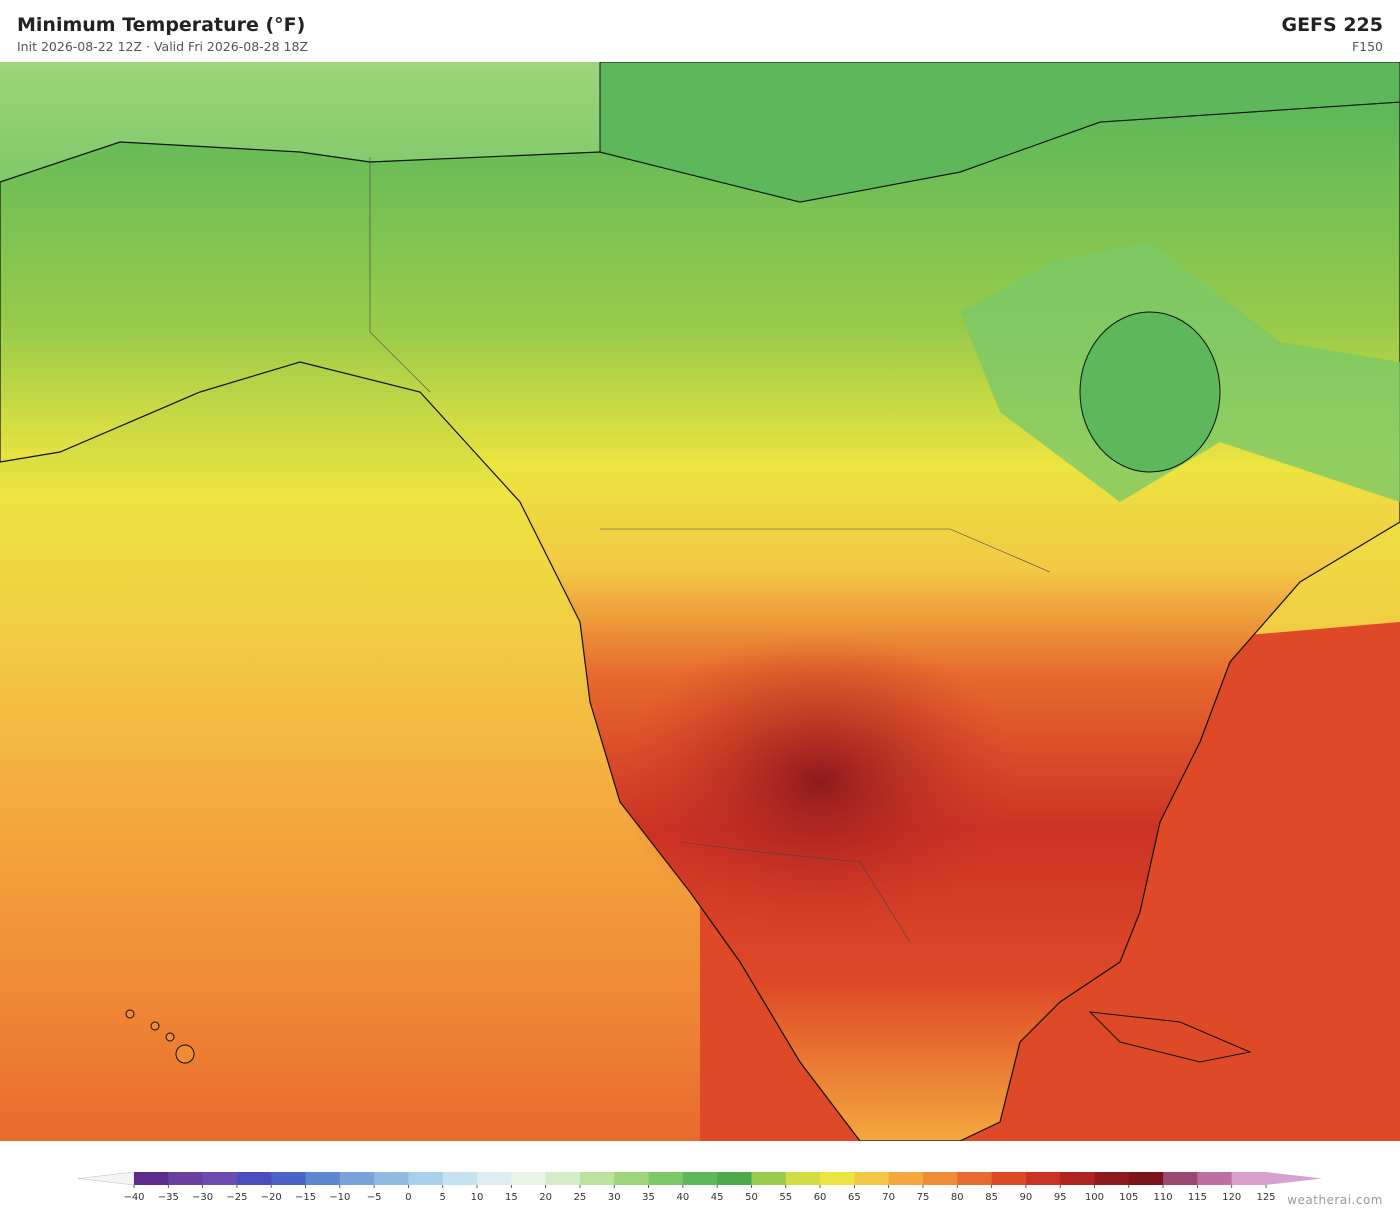 The image size is (1400, 1215). Describe the element at coordinates (511, 1197) in the screenshot. I see `tick-label: 15` at that location.